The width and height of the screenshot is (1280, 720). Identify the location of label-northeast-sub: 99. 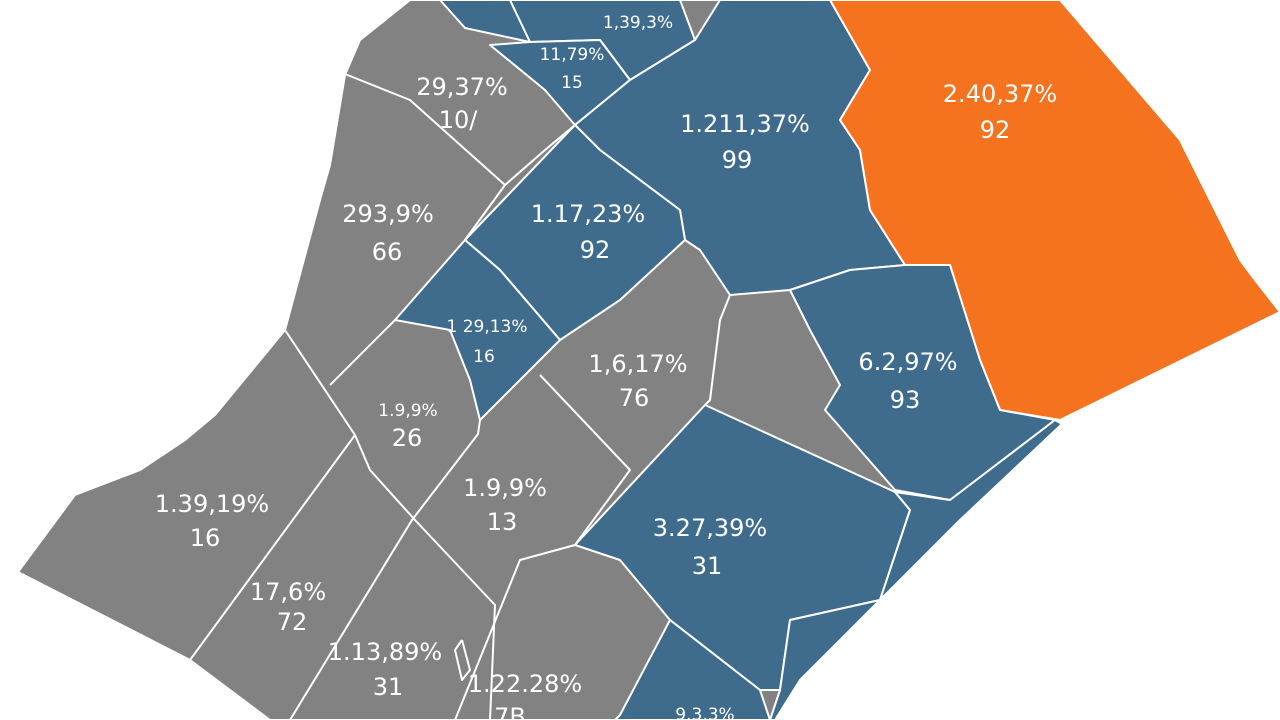
(737, 160).